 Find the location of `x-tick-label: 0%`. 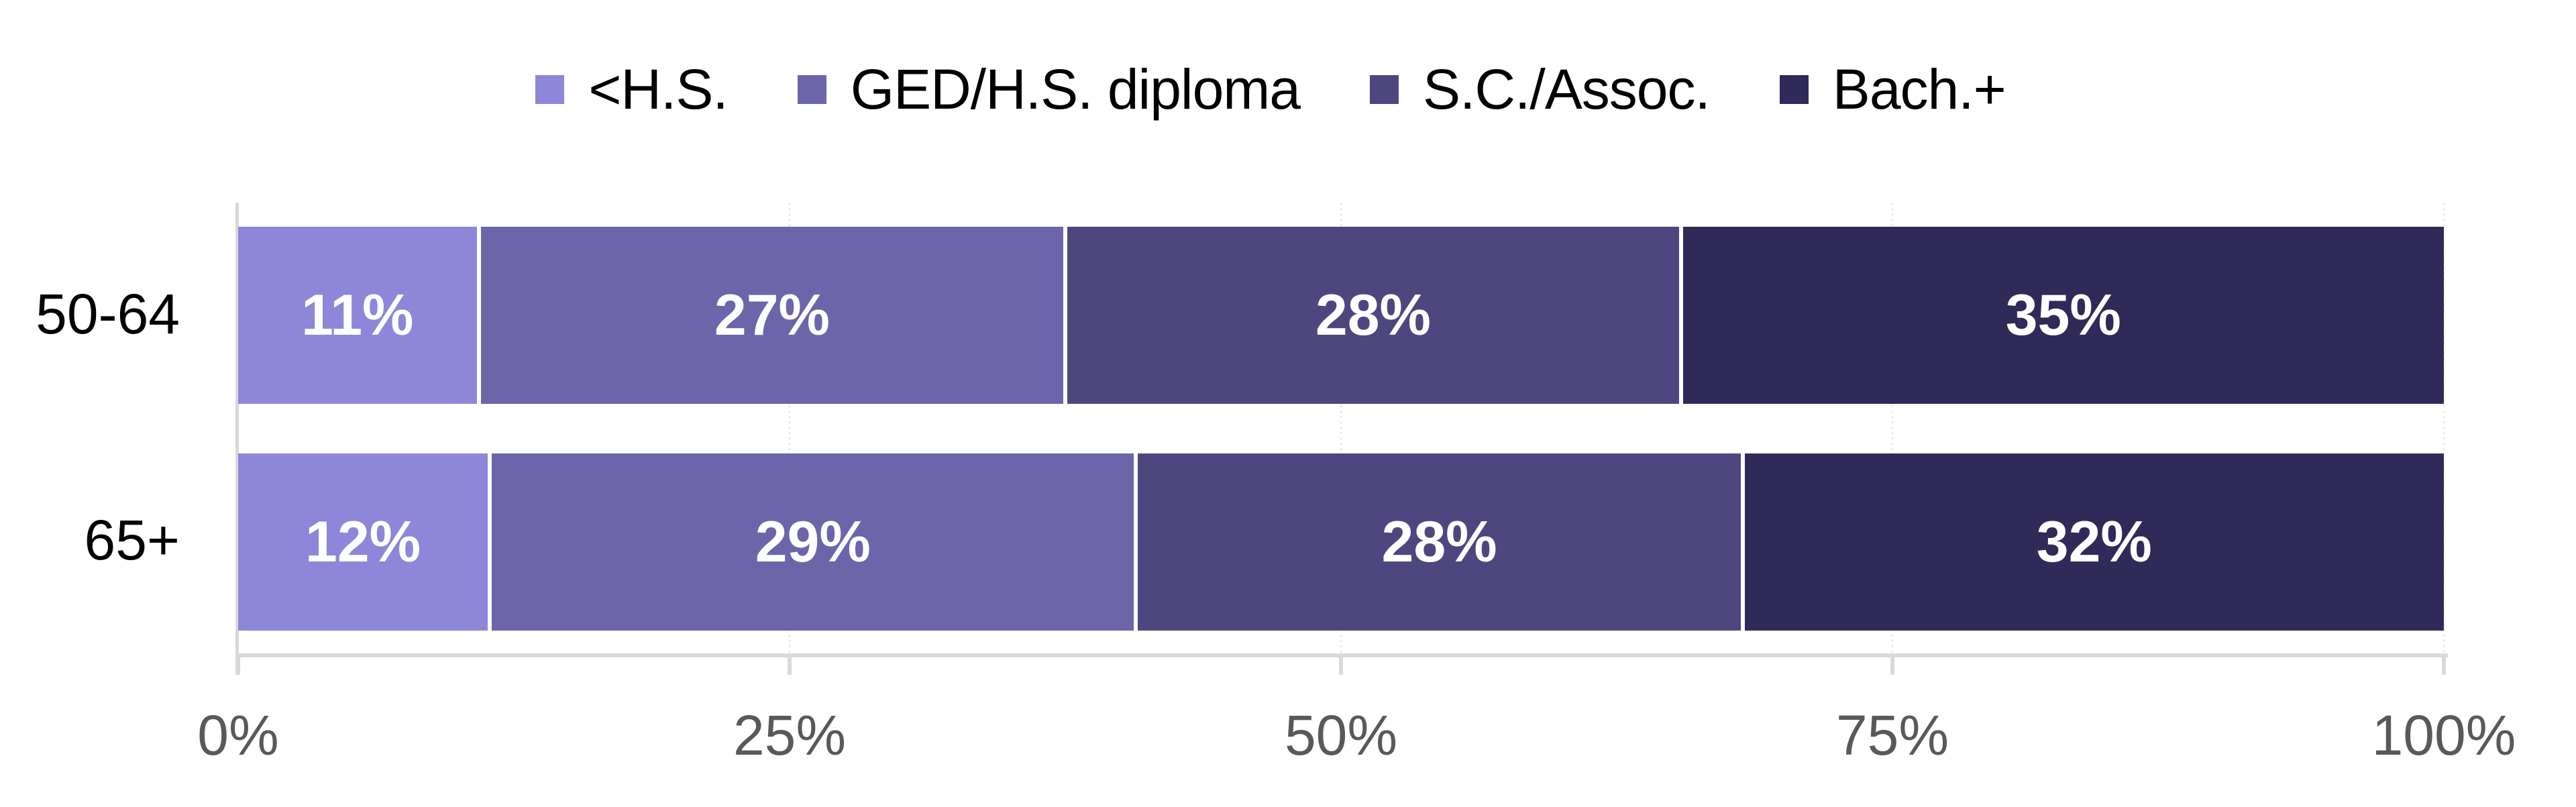

x-tick-label: 0% is located at coordinates (238, 735).